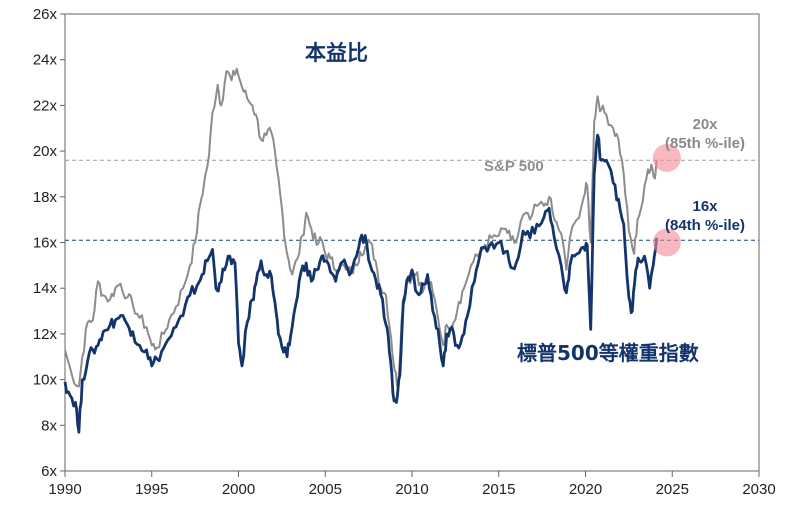  Describe the element at coordinates (151, 489) in the screenshot. I see `x-tick-label: 1995` at that location.